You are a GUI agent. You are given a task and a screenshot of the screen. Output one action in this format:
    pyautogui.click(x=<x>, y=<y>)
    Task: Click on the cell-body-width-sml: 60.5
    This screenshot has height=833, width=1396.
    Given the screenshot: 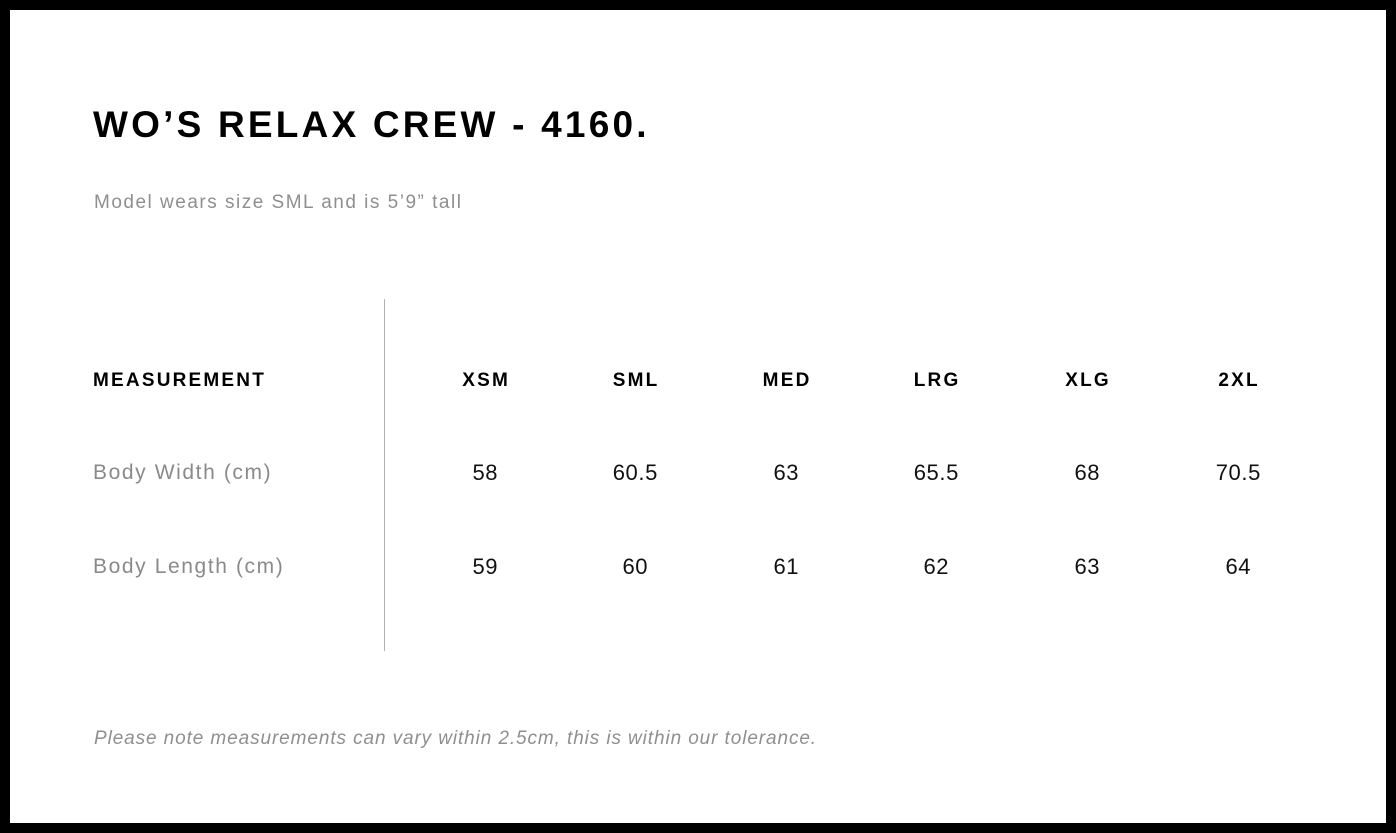 What is the action you would take?
    pyautogui.click(x=635, y=472)
    